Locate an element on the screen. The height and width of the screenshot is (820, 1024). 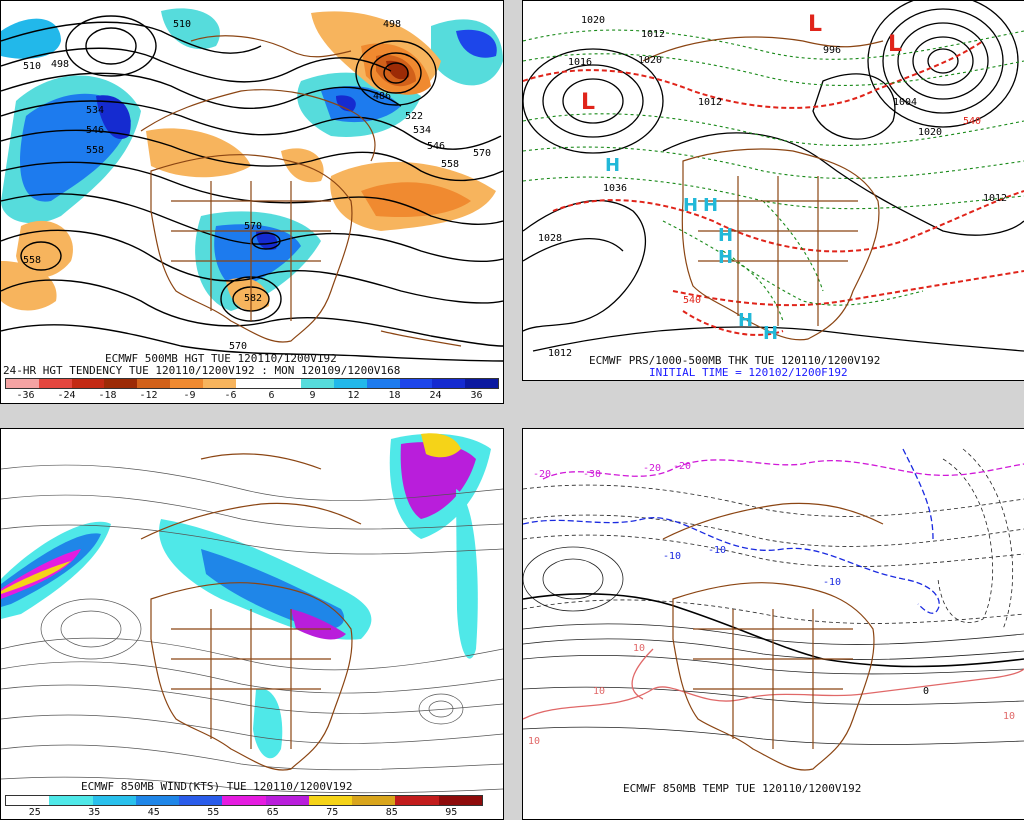
tendency-colorbar-ticks: -36 -24 -18 -12 -9 -6 6 9 12 18 24 36 is located at coordinates (251, 395).